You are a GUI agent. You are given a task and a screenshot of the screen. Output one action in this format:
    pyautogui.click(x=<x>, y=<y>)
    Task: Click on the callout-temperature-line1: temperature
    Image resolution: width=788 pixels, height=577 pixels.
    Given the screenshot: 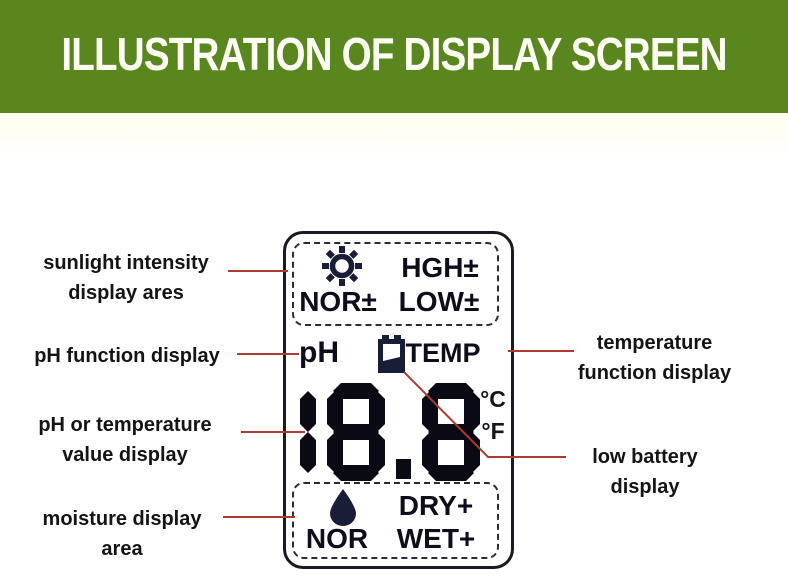 What is the action you would take?
    pyautogui.click(x=654, y=343)
    